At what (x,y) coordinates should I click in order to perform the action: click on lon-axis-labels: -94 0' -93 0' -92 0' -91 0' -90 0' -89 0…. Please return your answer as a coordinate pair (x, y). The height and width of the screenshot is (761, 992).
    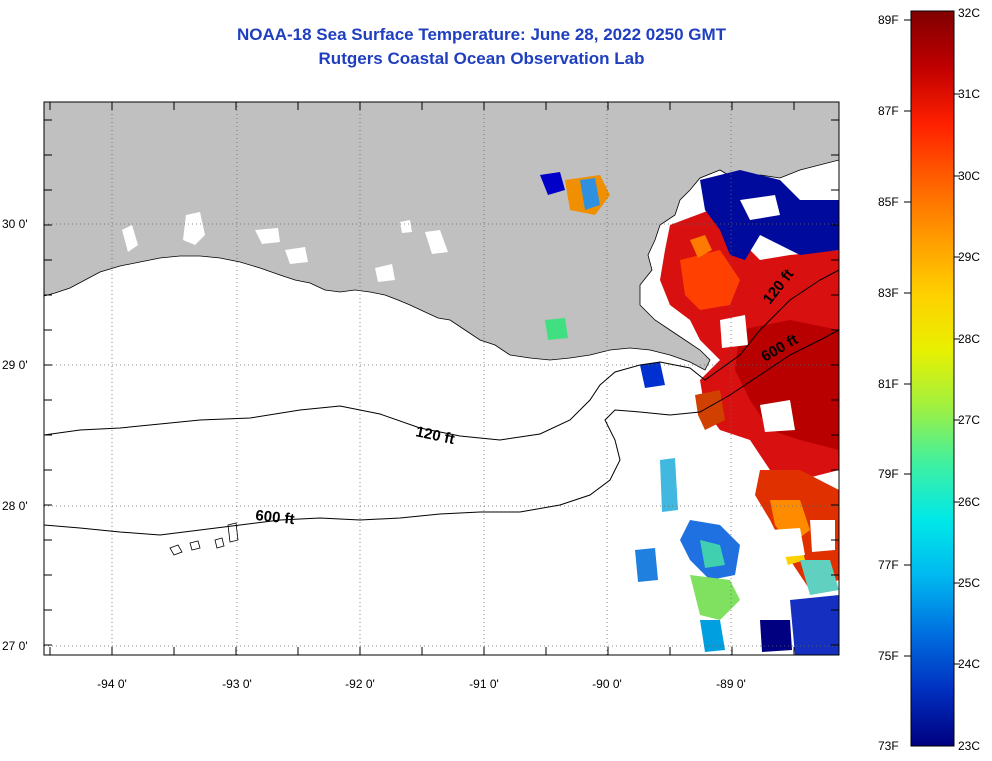
    Looking at the image, I should click on (421, 684).